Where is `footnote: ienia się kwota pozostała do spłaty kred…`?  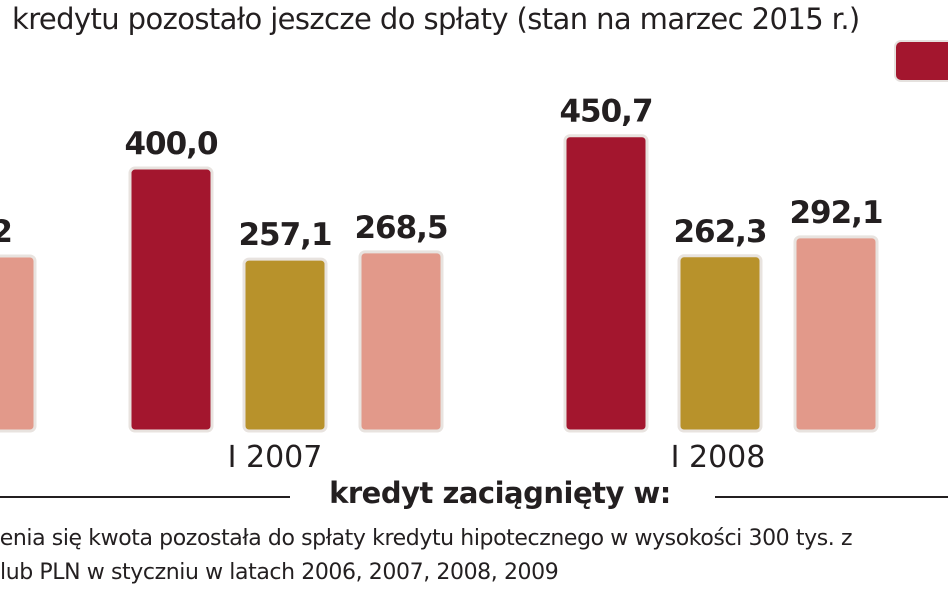 footnote: ienia się kwota pozostała do spłaty kred… is located at coordinates (474, 556).